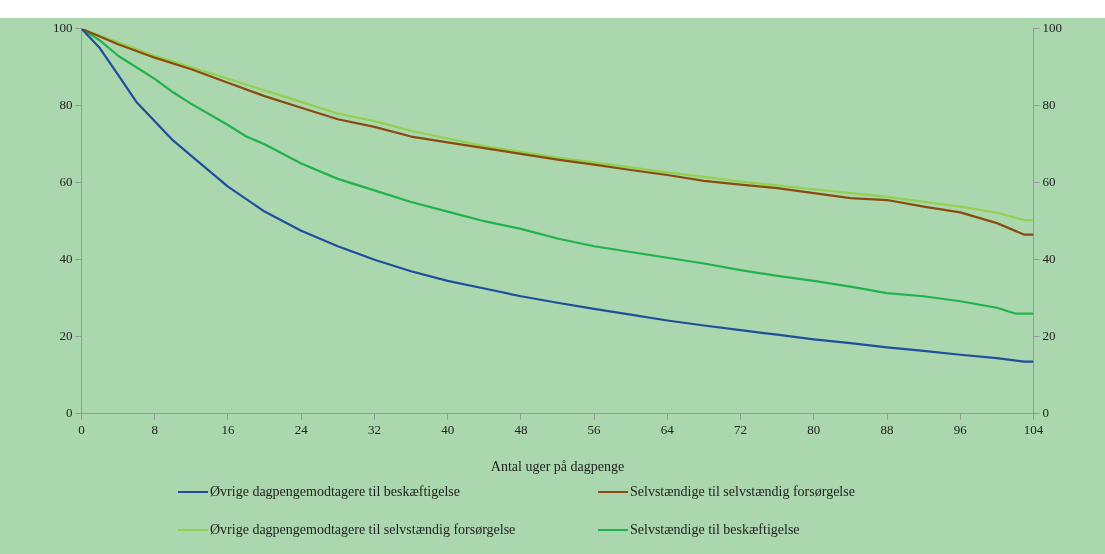  I want to click on y-tick-label: 40, so click(66, 259).